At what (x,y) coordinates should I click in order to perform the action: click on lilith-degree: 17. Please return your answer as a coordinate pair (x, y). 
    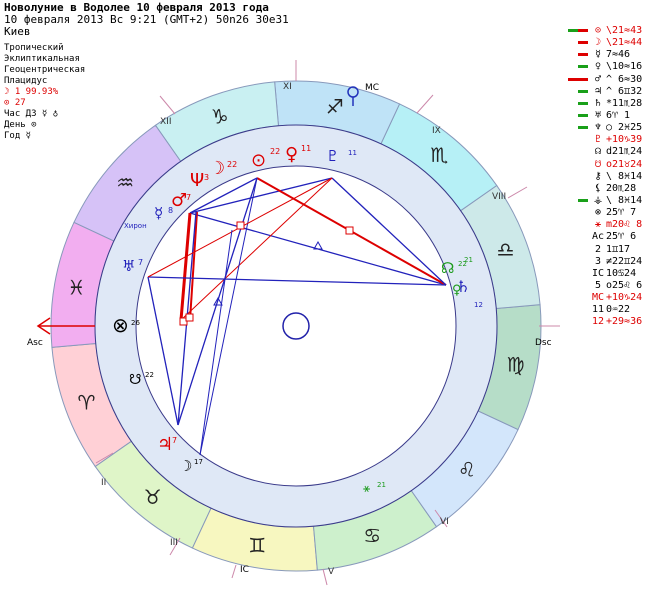
    Looking at the image, I should click on (198, 462).